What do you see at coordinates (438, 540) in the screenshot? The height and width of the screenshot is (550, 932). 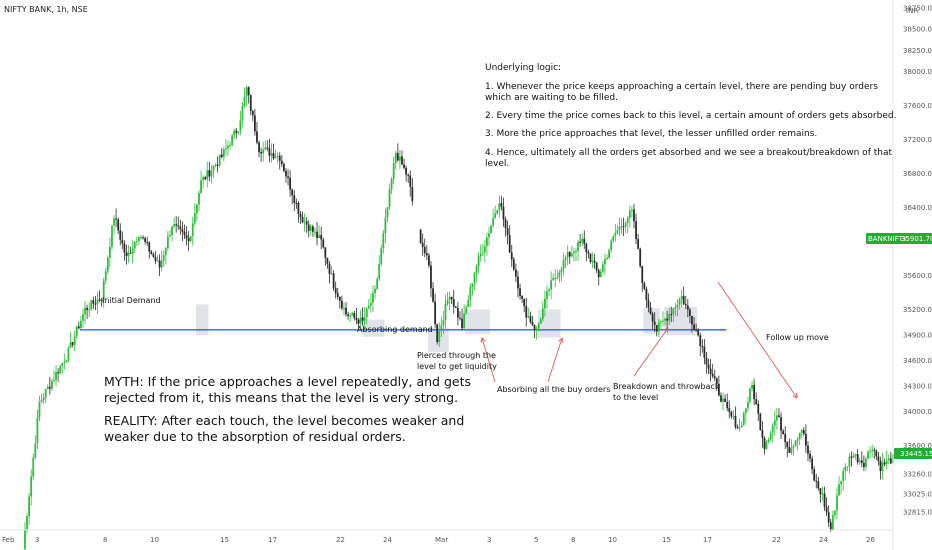 I see `time-axis: Feb 3 8 10 15 17 22 24 Mar 3 5 8 10 15 17 22 24 26` at bounding box center [438, 540].